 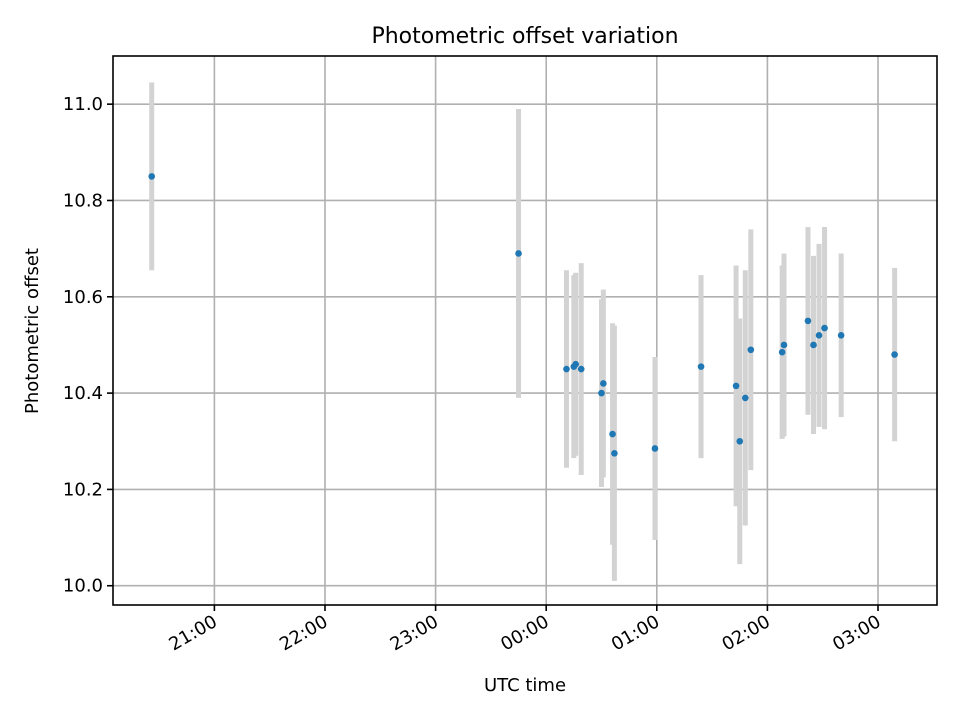 I want to click on y-tick-label: 10.6, so click(x=83, y=297).